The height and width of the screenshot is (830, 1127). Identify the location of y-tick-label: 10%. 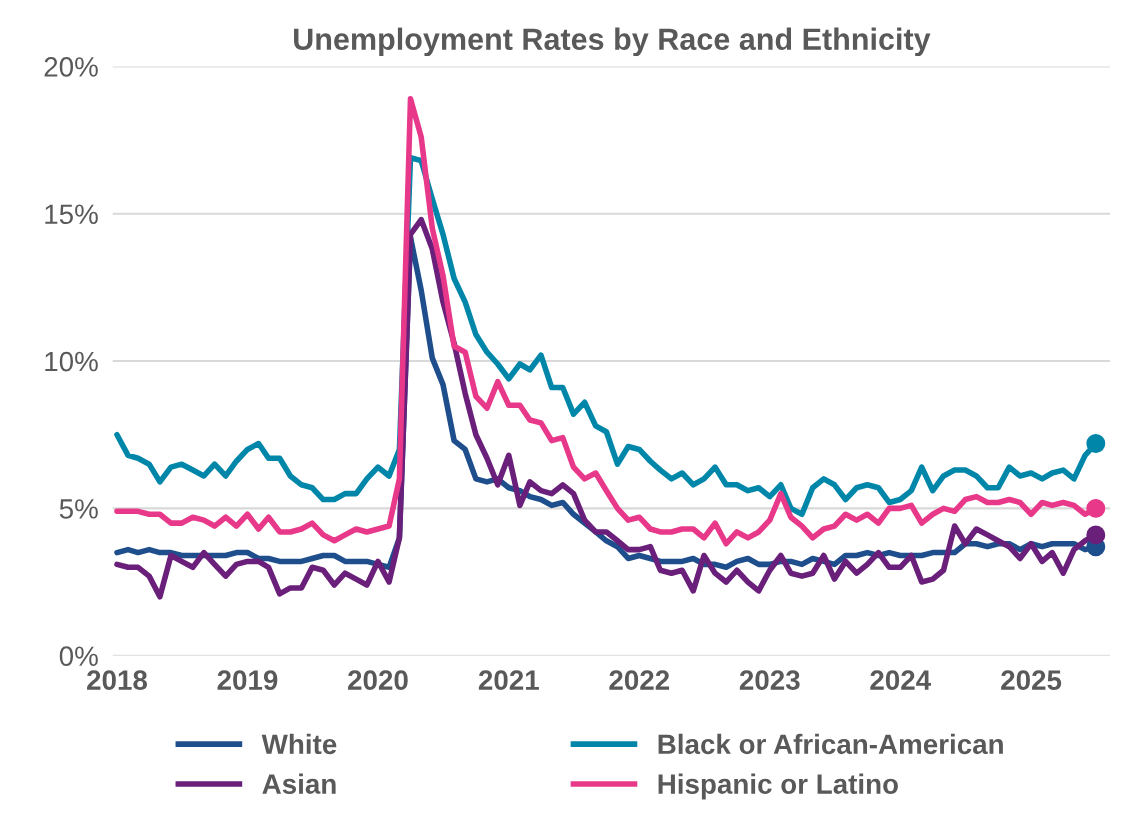
(71, 361).